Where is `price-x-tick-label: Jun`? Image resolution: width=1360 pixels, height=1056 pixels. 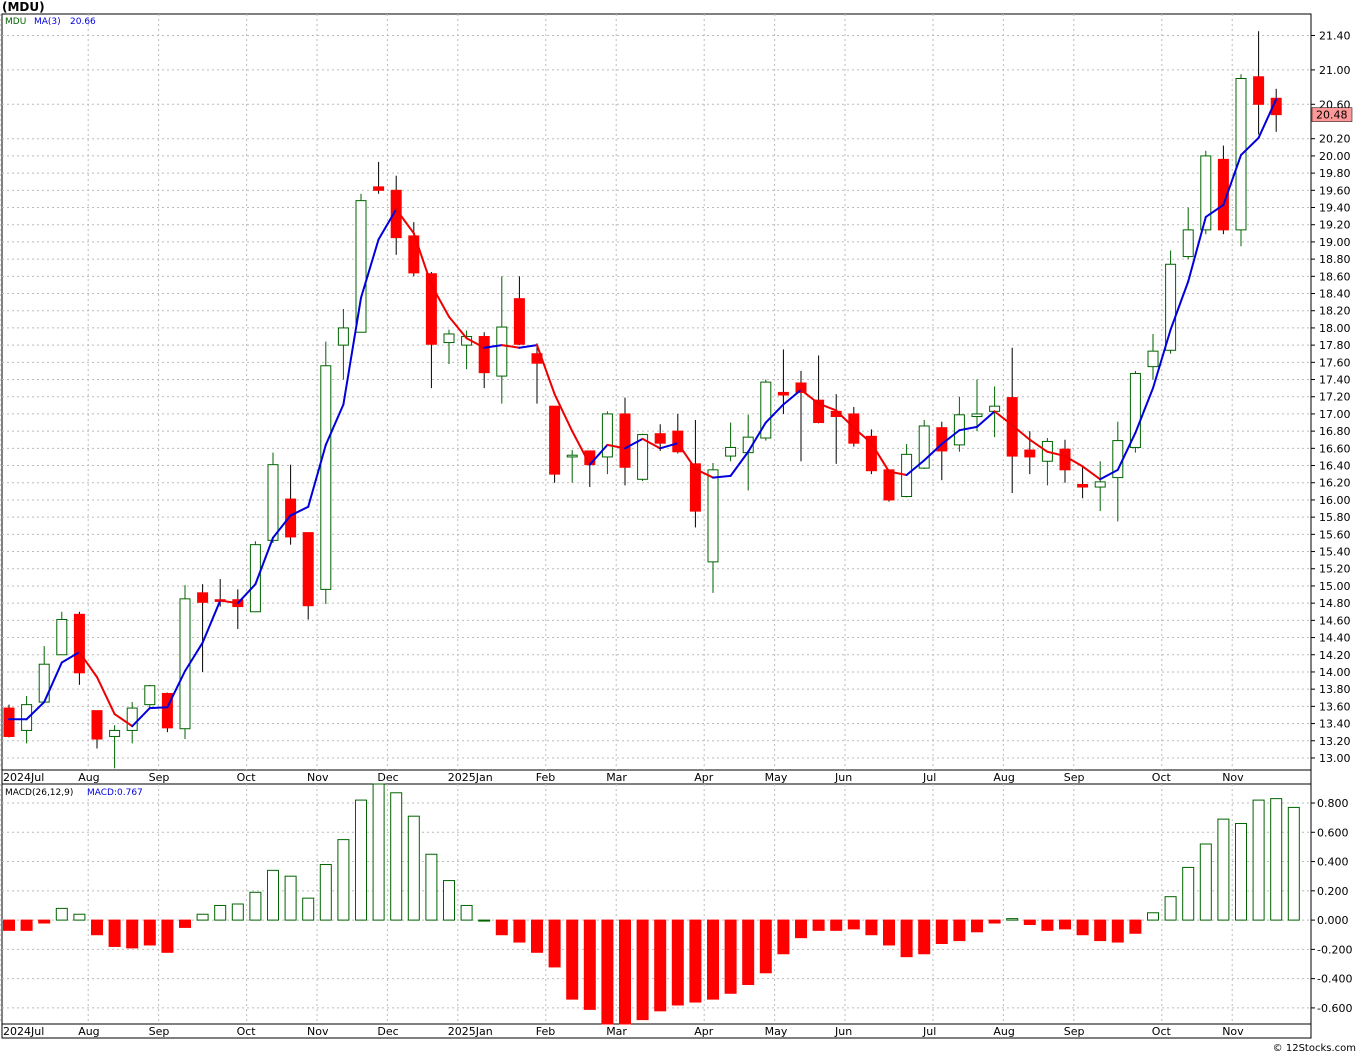
price-x-tick-label: Jun is located at coordinates (843, 777).